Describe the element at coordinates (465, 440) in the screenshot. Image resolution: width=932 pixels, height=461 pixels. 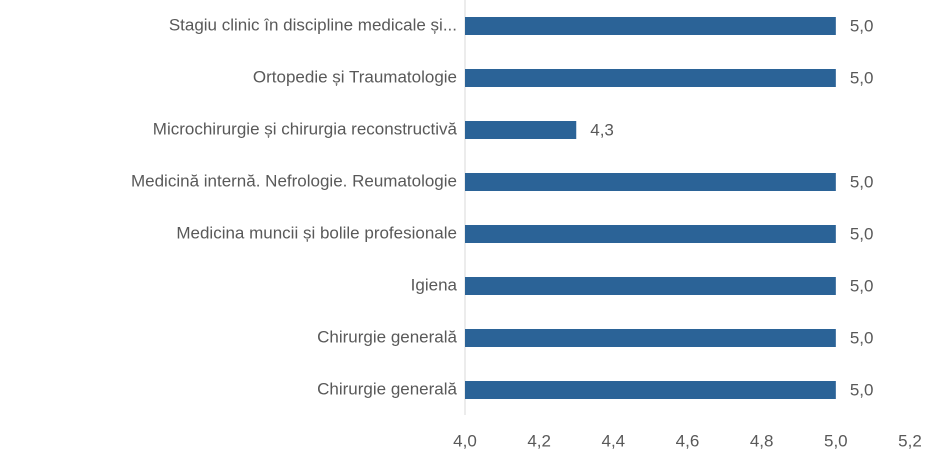
I see `x-tick-label: 4,0` at that location.